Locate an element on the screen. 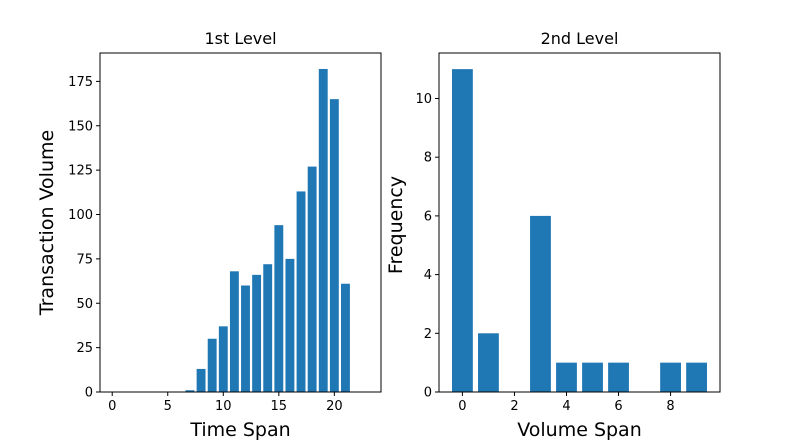  x-axis-label: Time Span is located at coordinates (239, 429).